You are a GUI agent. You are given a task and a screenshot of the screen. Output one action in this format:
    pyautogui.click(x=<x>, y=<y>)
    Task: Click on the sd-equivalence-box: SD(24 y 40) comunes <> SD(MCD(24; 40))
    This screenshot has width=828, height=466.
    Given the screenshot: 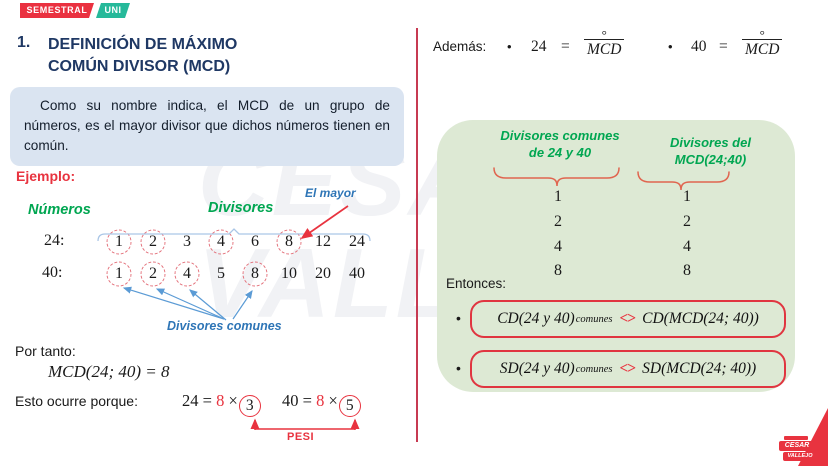 What is the action you would take?
    pyautogui.click(x=628, y=369)
    